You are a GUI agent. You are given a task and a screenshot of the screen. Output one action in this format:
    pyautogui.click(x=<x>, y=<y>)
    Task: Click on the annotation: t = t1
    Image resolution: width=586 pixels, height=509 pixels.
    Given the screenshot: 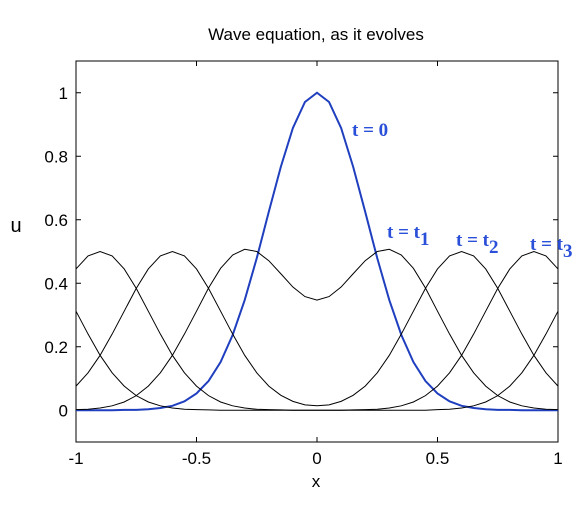 What is the action you would take?
    pyautogui.click(x=408, y=236)
    